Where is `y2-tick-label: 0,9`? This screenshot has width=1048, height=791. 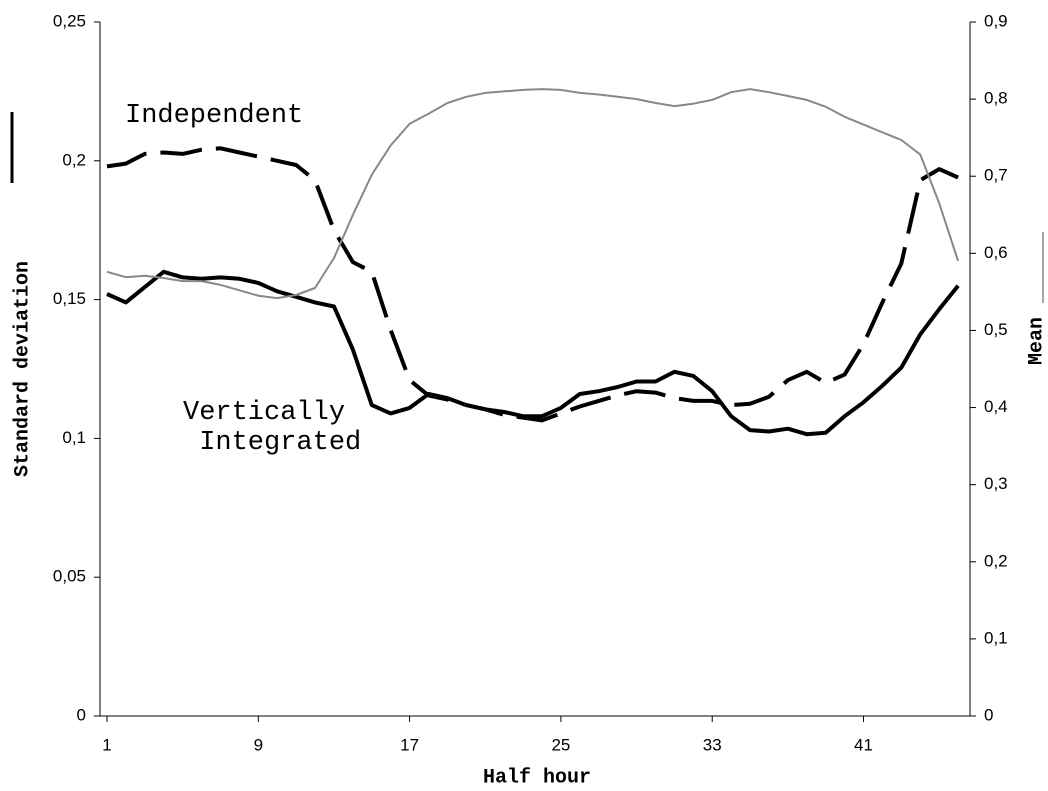 y2-tick-label: 0,9 is located at coordinates (996, 20).